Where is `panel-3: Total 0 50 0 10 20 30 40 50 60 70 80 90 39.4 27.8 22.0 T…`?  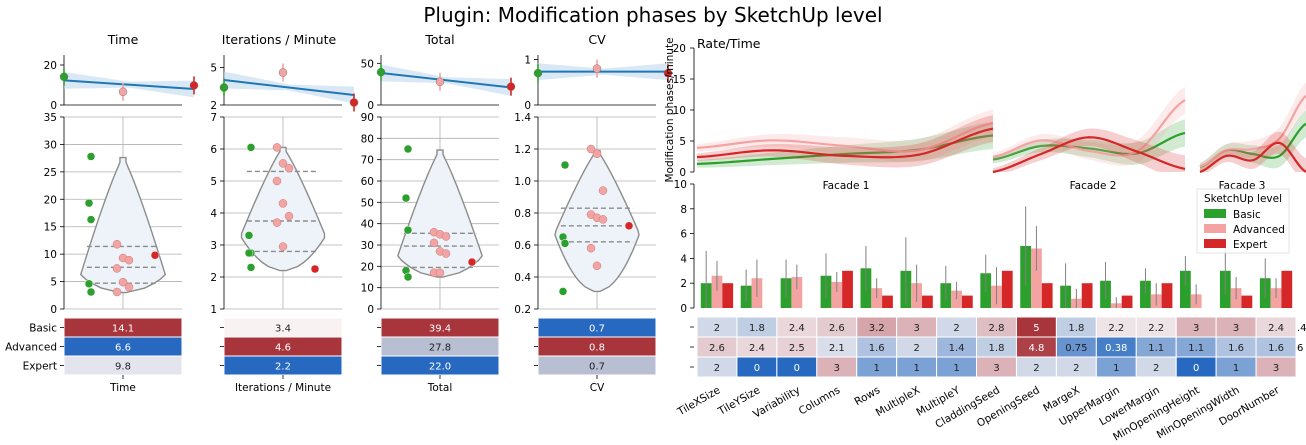
panel-3: Total 0 50 0 10 20 30 40 50 60 70 80 90 39.4 27.8 22.0 T… is located at coordinates (438, 213).